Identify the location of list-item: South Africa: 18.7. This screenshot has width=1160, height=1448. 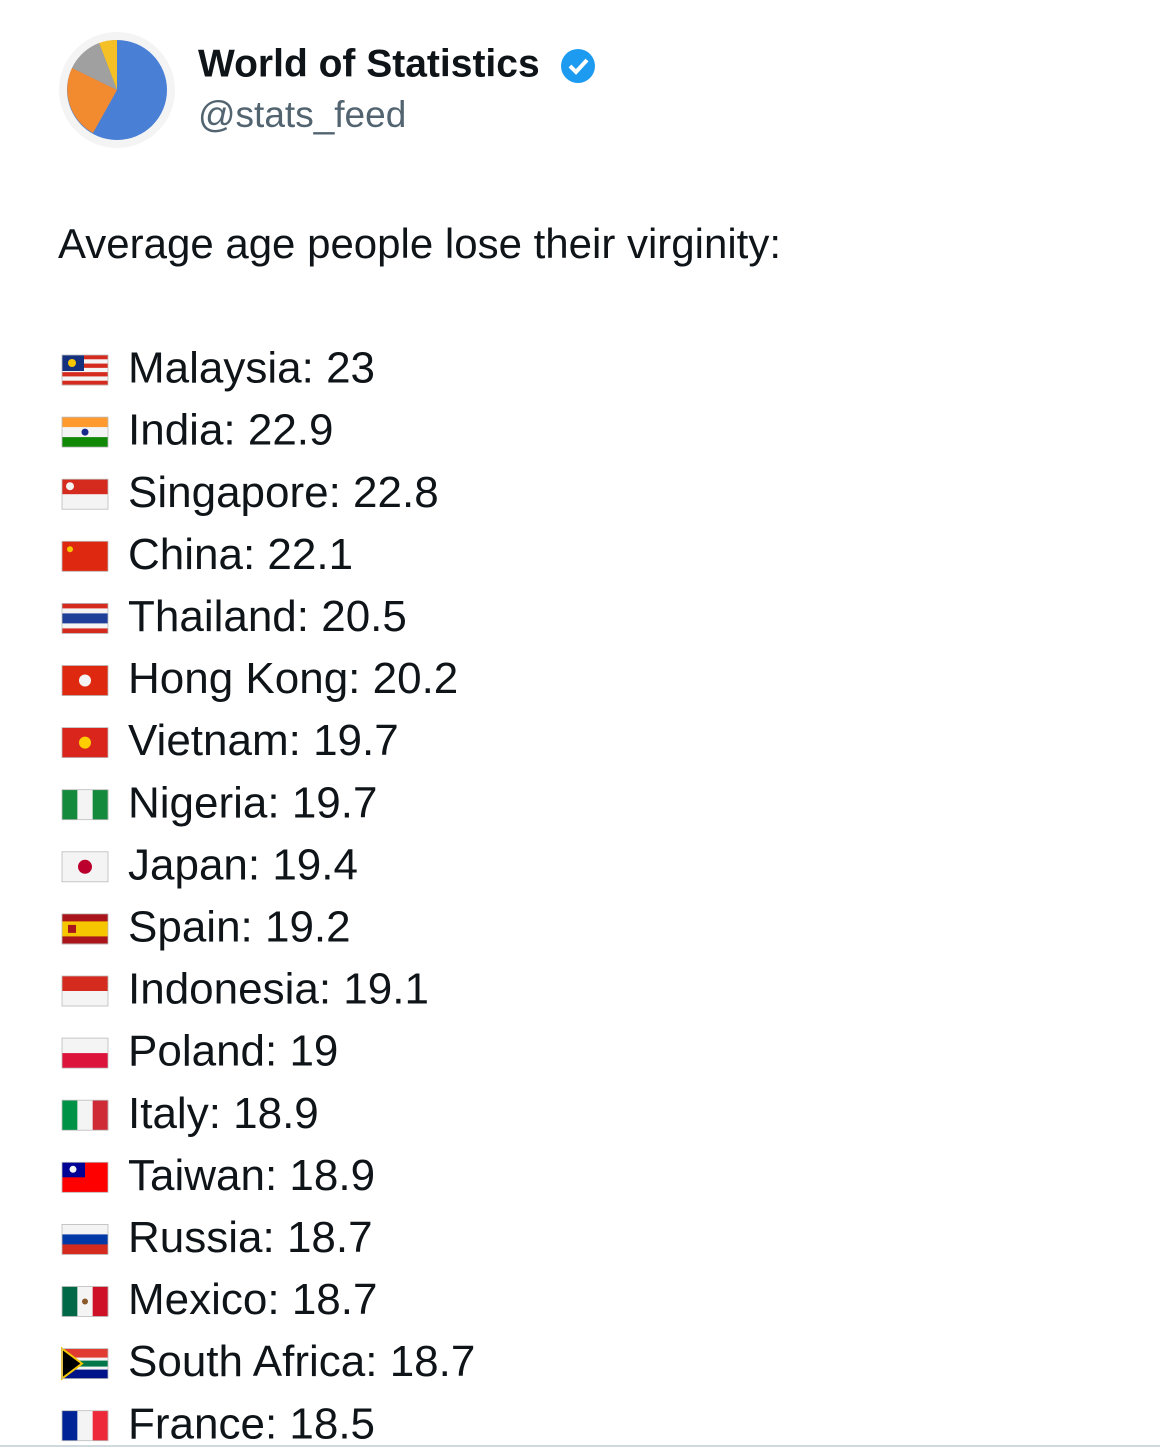
(301, 1361).